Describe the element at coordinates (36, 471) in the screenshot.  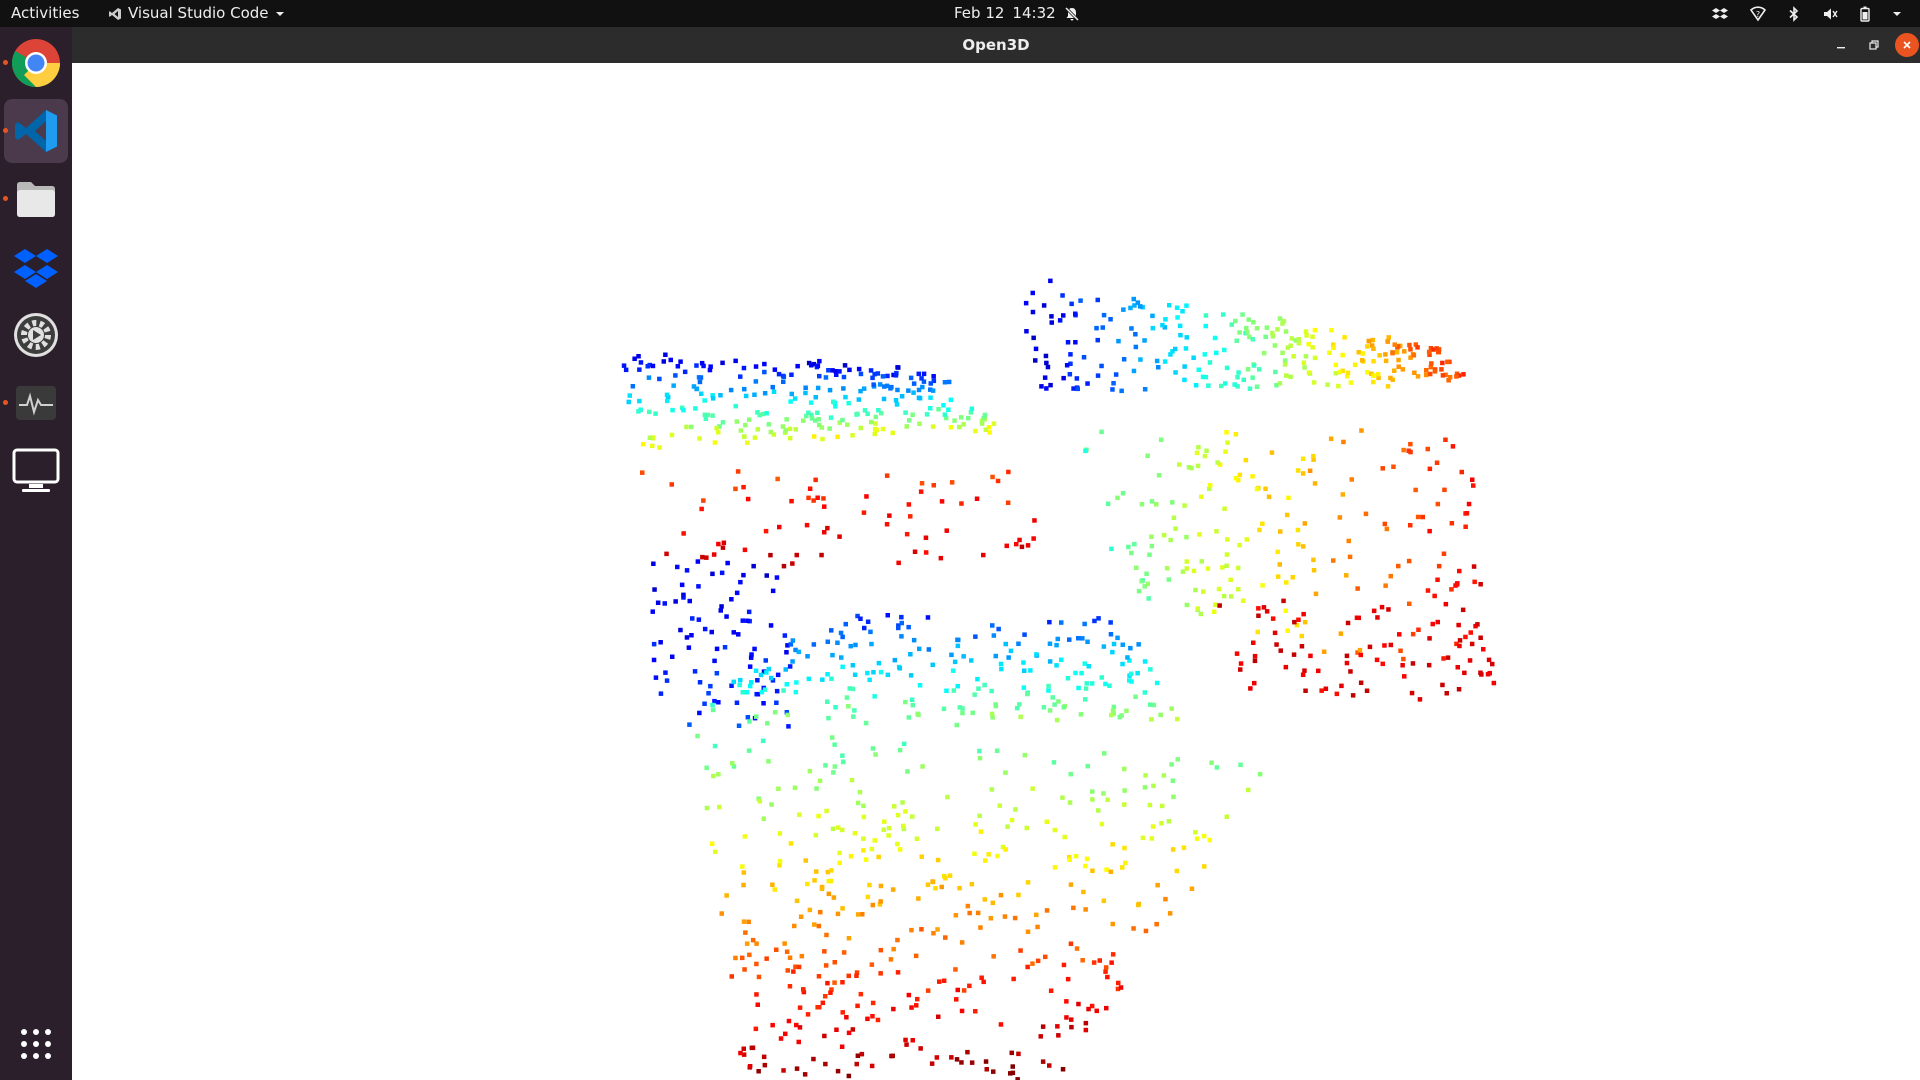
I see `dock-item-remote-desktop` at that location.